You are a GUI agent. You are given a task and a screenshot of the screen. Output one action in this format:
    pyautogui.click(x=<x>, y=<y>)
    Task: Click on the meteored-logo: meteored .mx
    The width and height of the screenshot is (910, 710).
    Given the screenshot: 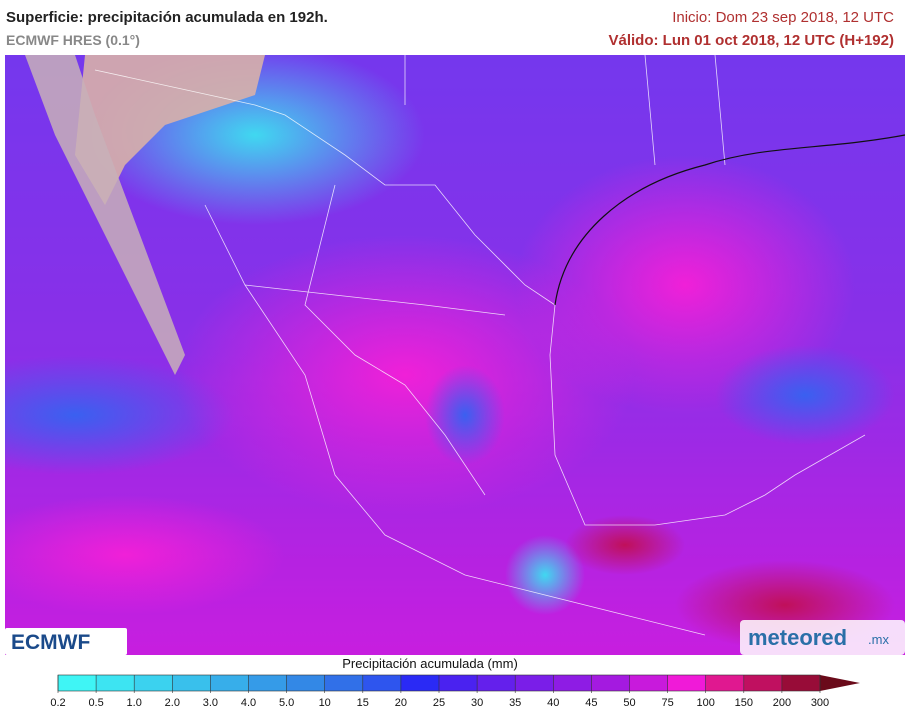 What is the action you would take?
    pyautogui.click(x=822, y=637)
    